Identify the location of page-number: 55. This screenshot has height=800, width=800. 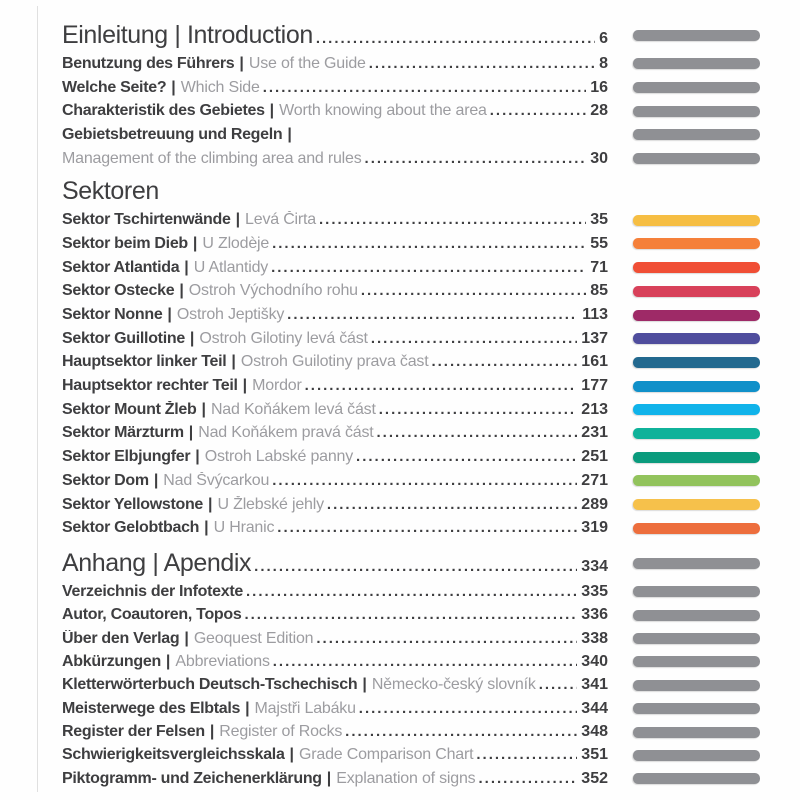
(599, 243).